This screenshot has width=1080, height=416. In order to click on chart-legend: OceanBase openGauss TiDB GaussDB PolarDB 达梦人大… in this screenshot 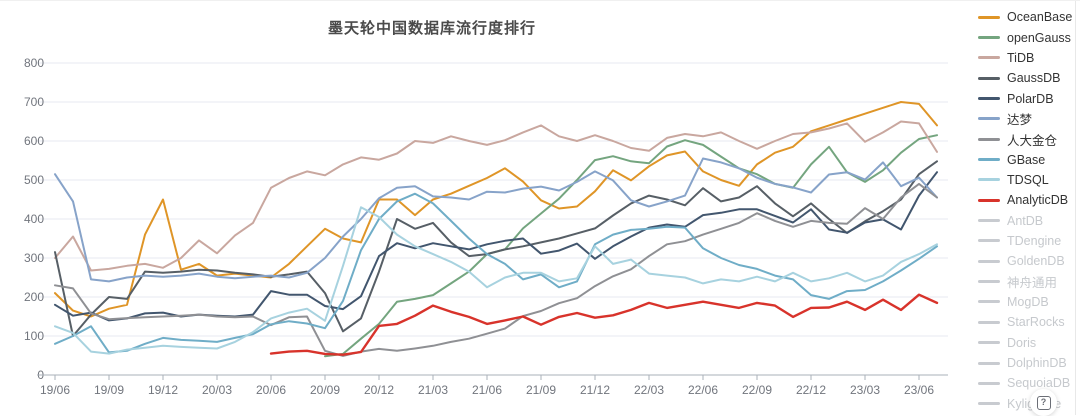, I will do `click(1028, 210)`.